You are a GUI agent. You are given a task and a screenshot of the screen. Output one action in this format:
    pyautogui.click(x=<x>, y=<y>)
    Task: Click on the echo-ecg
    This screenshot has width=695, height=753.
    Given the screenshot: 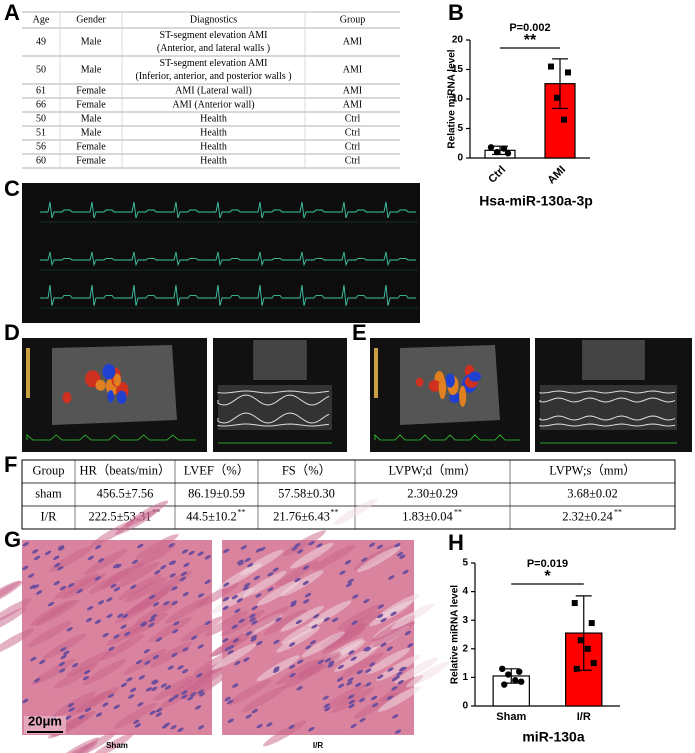 What is the action you would take?
    pyautogui.click(x=111, y=437)
    